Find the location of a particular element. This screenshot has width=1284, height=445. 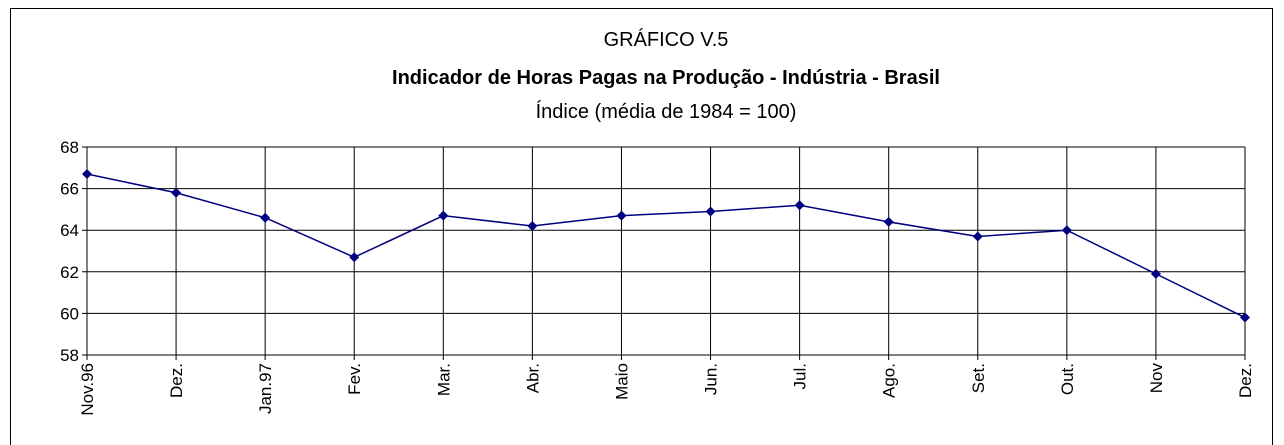

y-tick-label: 68 is located at coordinates (69, 147).